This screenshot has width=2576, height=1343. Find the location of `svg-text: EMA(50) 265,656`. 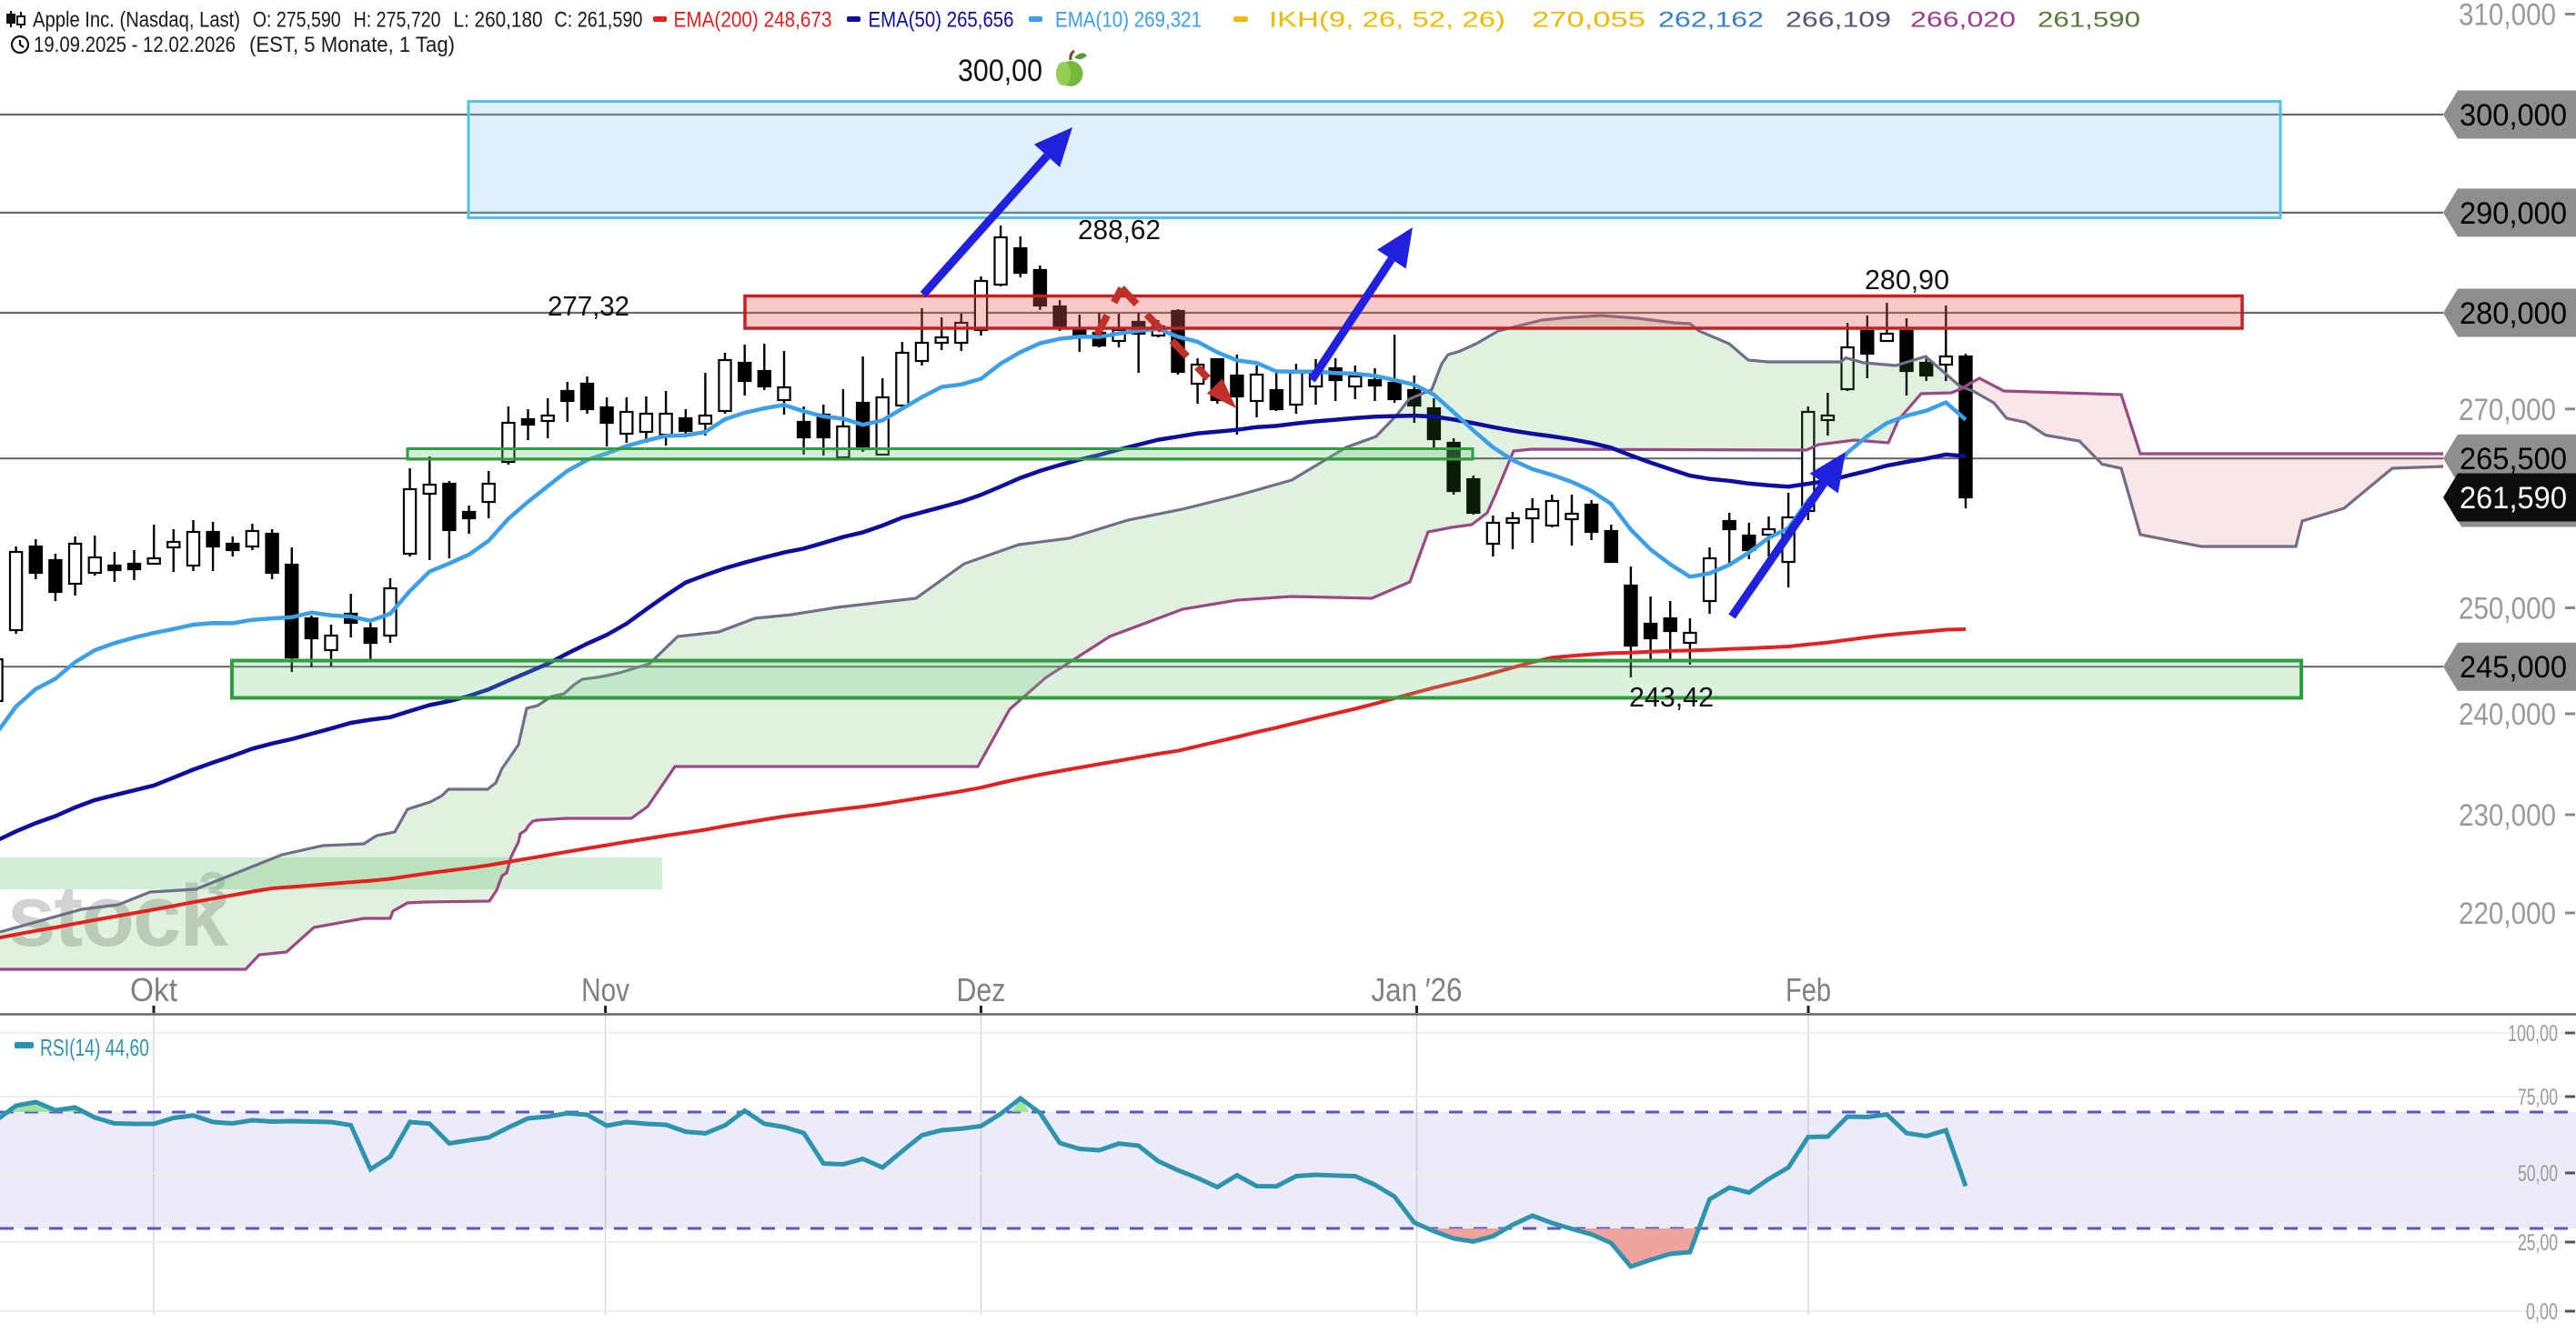

svg-text: EMA(50) 265,656 is located at coordinates (941, 20).